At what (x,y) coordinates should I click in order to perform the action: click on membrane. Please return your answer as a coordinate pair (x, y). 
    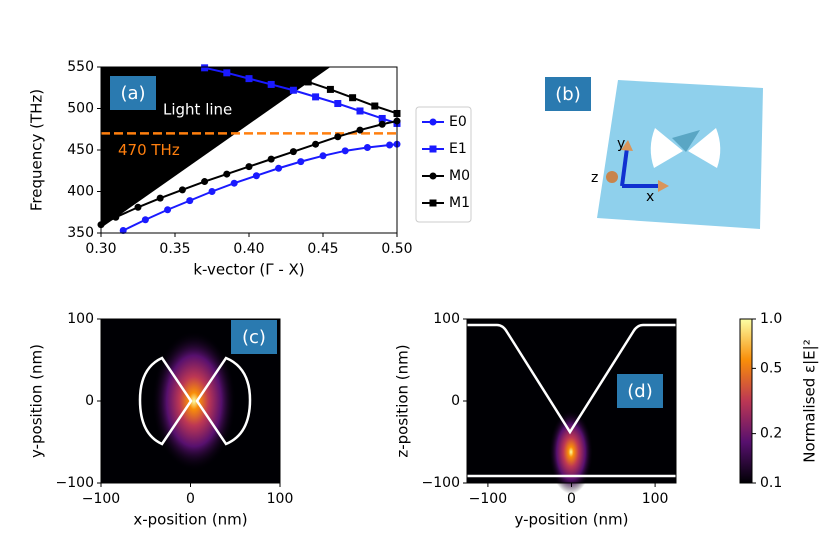
    Looking at the image, I should click on (680, 154).